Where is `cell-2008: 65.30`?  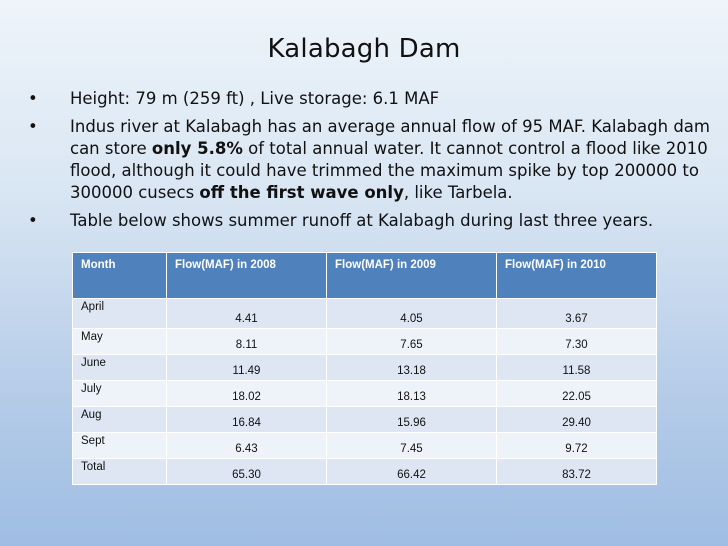 cell-2008: 65.30 is located at coordinates (246, 471).